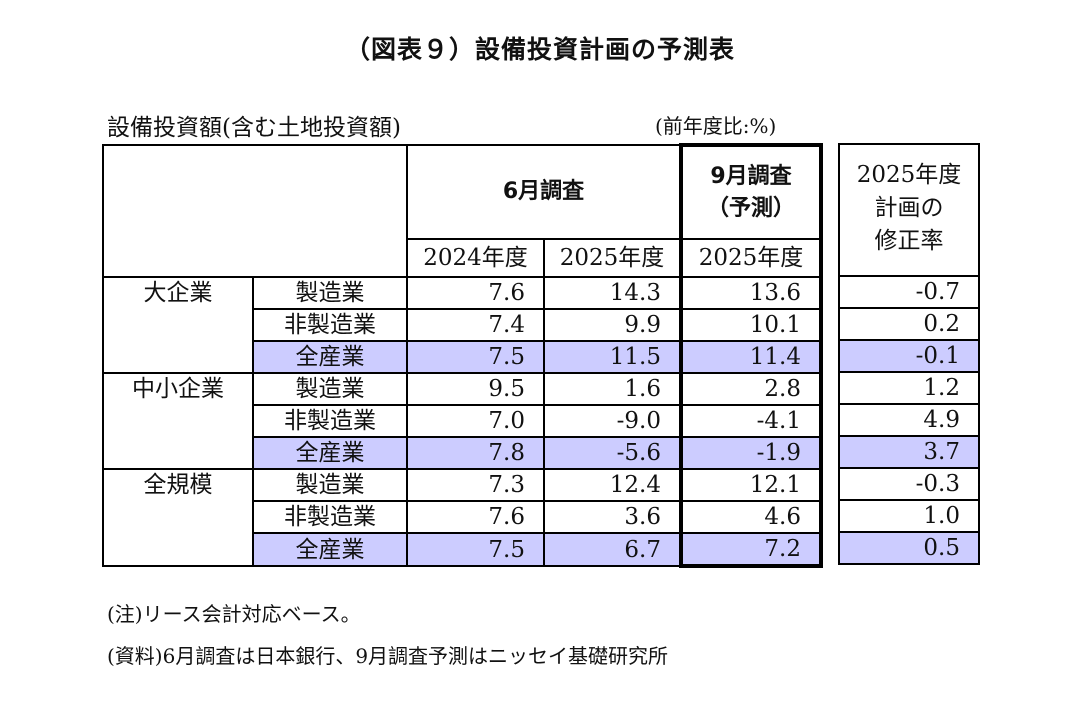 This screenshot has width=1080, height=702. What do you see at coordinates (909, 241) in the screenshot?
I see `header-revision-line3: 修正率` at bounding box center [909, 241].